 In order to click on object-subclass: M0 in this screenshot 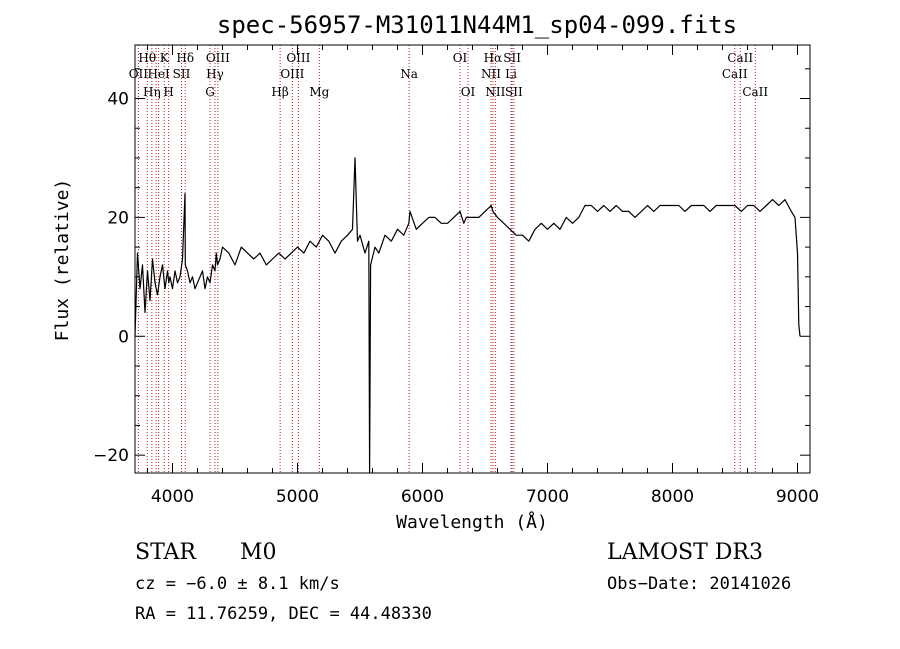, I will do `click(258, 552)`.